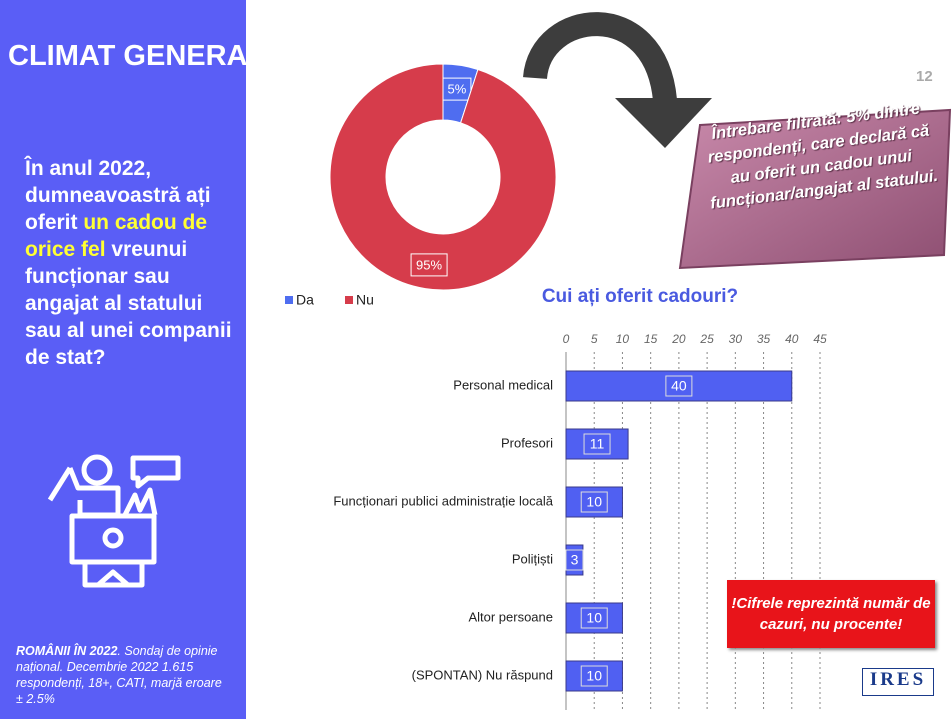 The height and width of the screenshot is (719, 952). Describe the element at coordinates (443, 500) in the screenshot. I see `y-tick-label: Funcționari publici administrație locală` at that location.